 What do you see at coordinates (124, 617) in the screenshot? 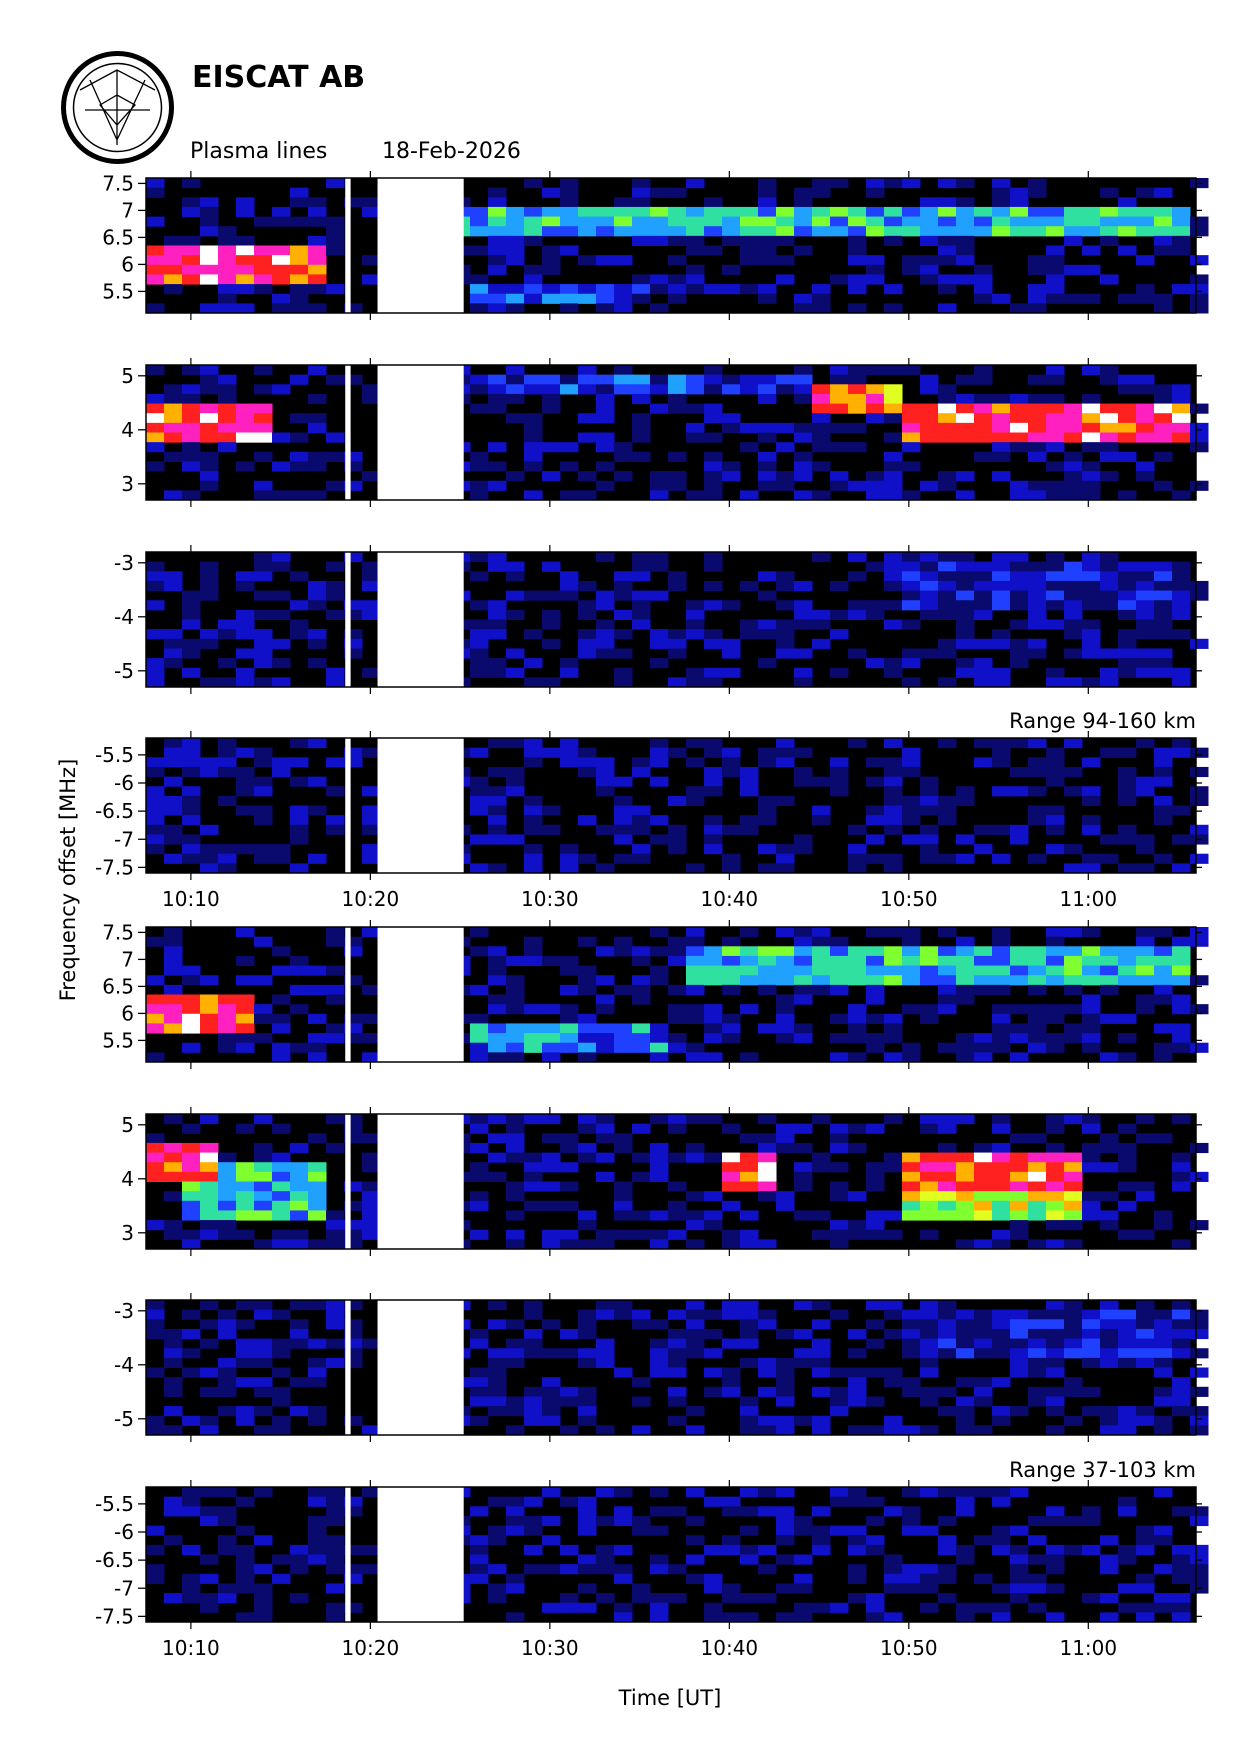
I see `y-tick-label: -4` at bounding box center [124, 617].